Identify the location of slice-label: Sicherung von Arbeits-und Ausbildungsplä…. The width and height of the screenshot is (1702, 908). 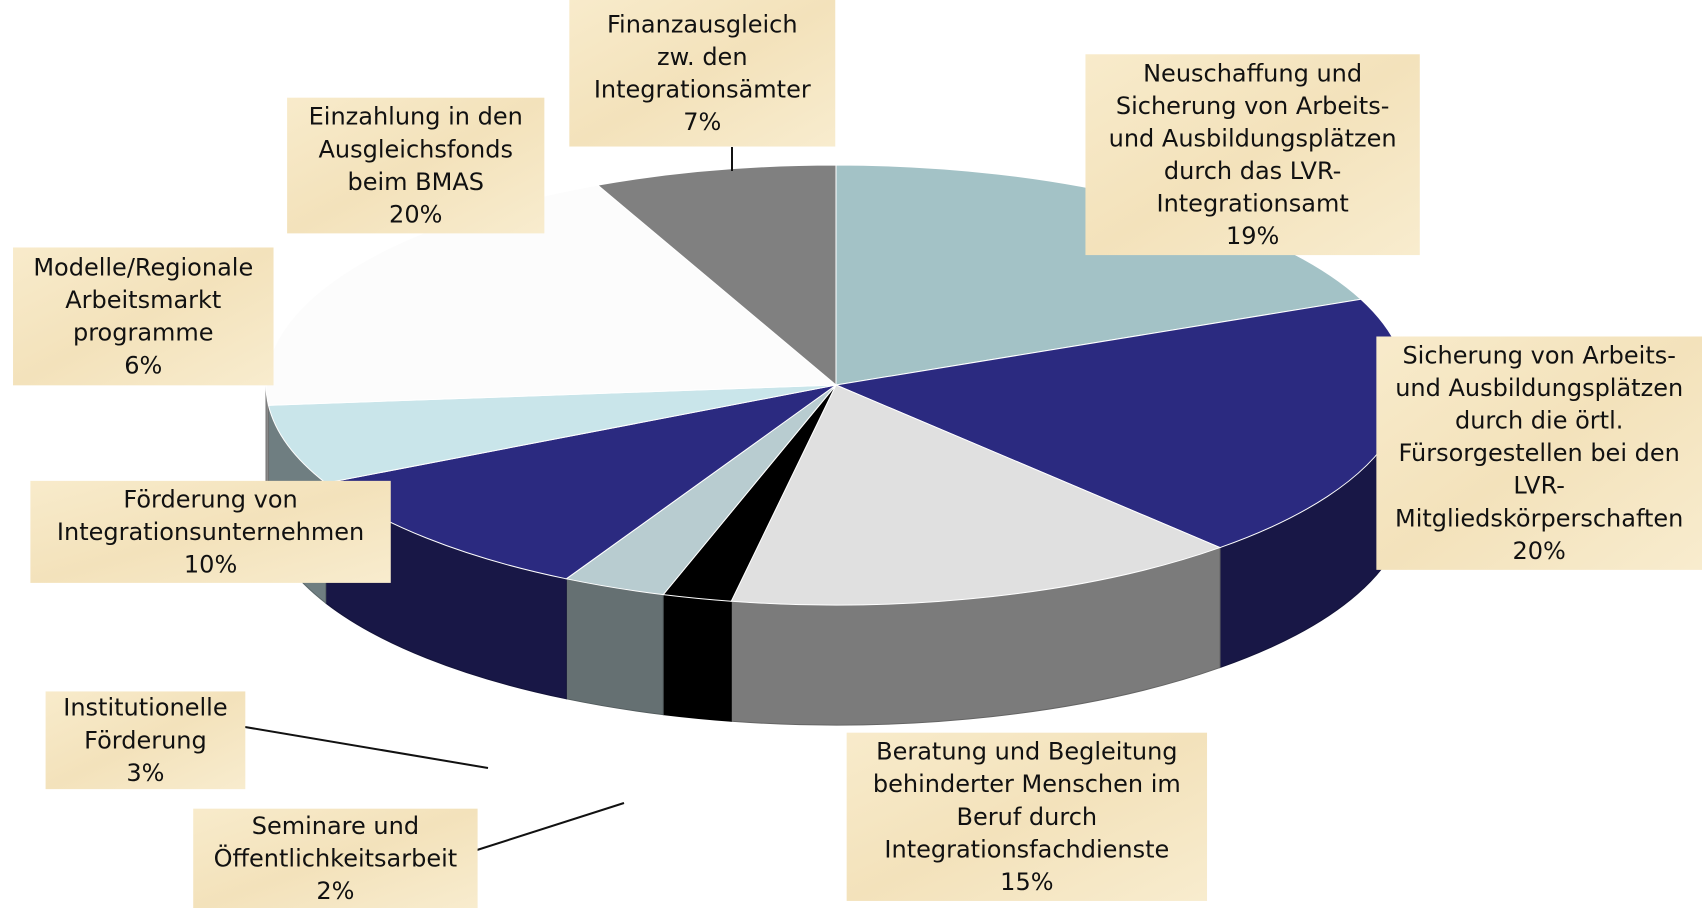
(1539, 436).